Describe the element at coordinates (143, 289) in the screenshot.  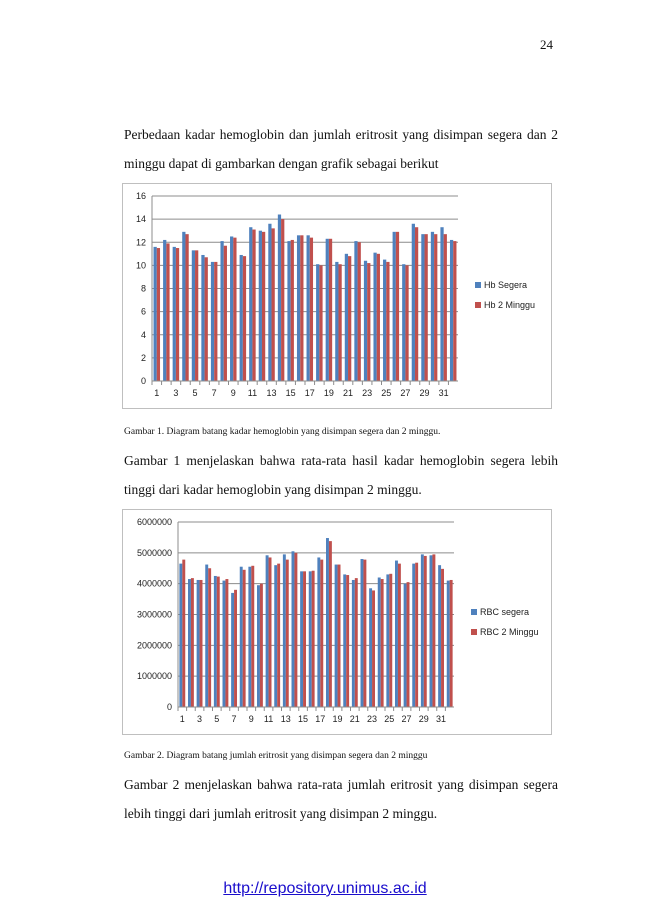
I see `y-tick-label: 8` at that location.